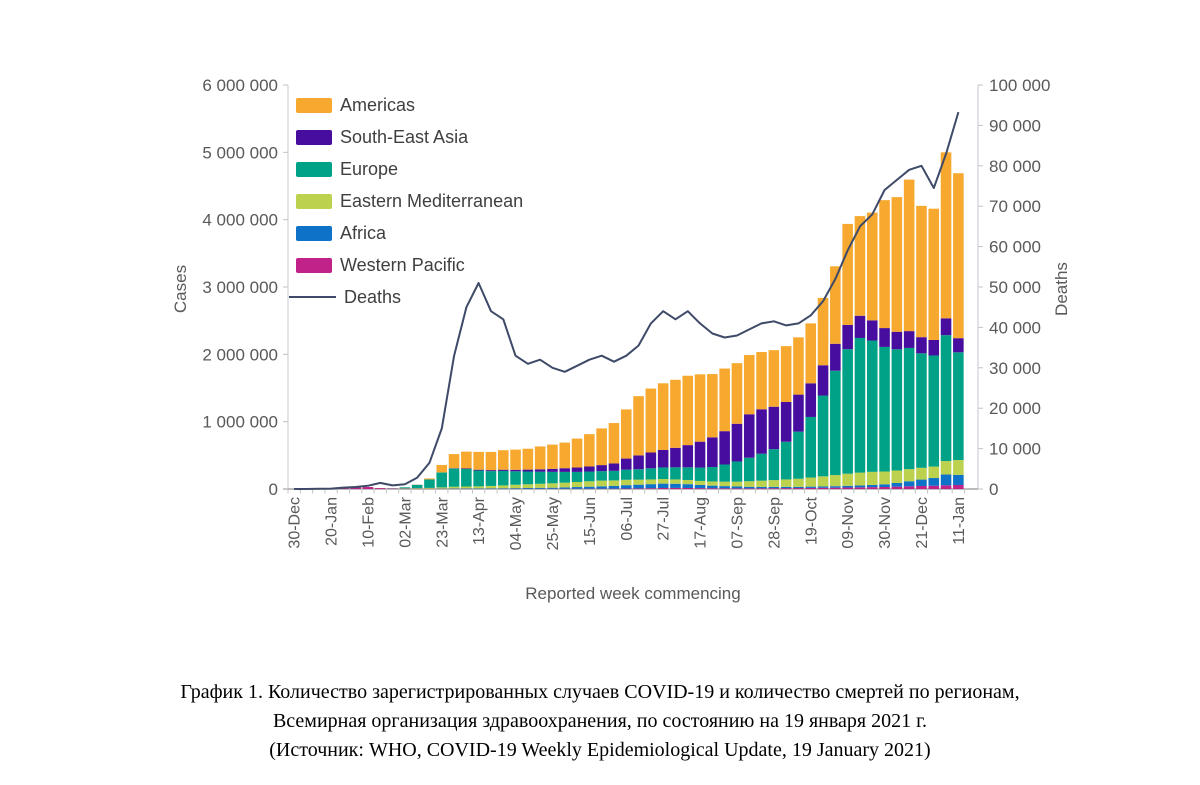  Describe the element at coordinates (240, 422) in the screenshot. I see `left-tick-label: 1 000 000` at that location.